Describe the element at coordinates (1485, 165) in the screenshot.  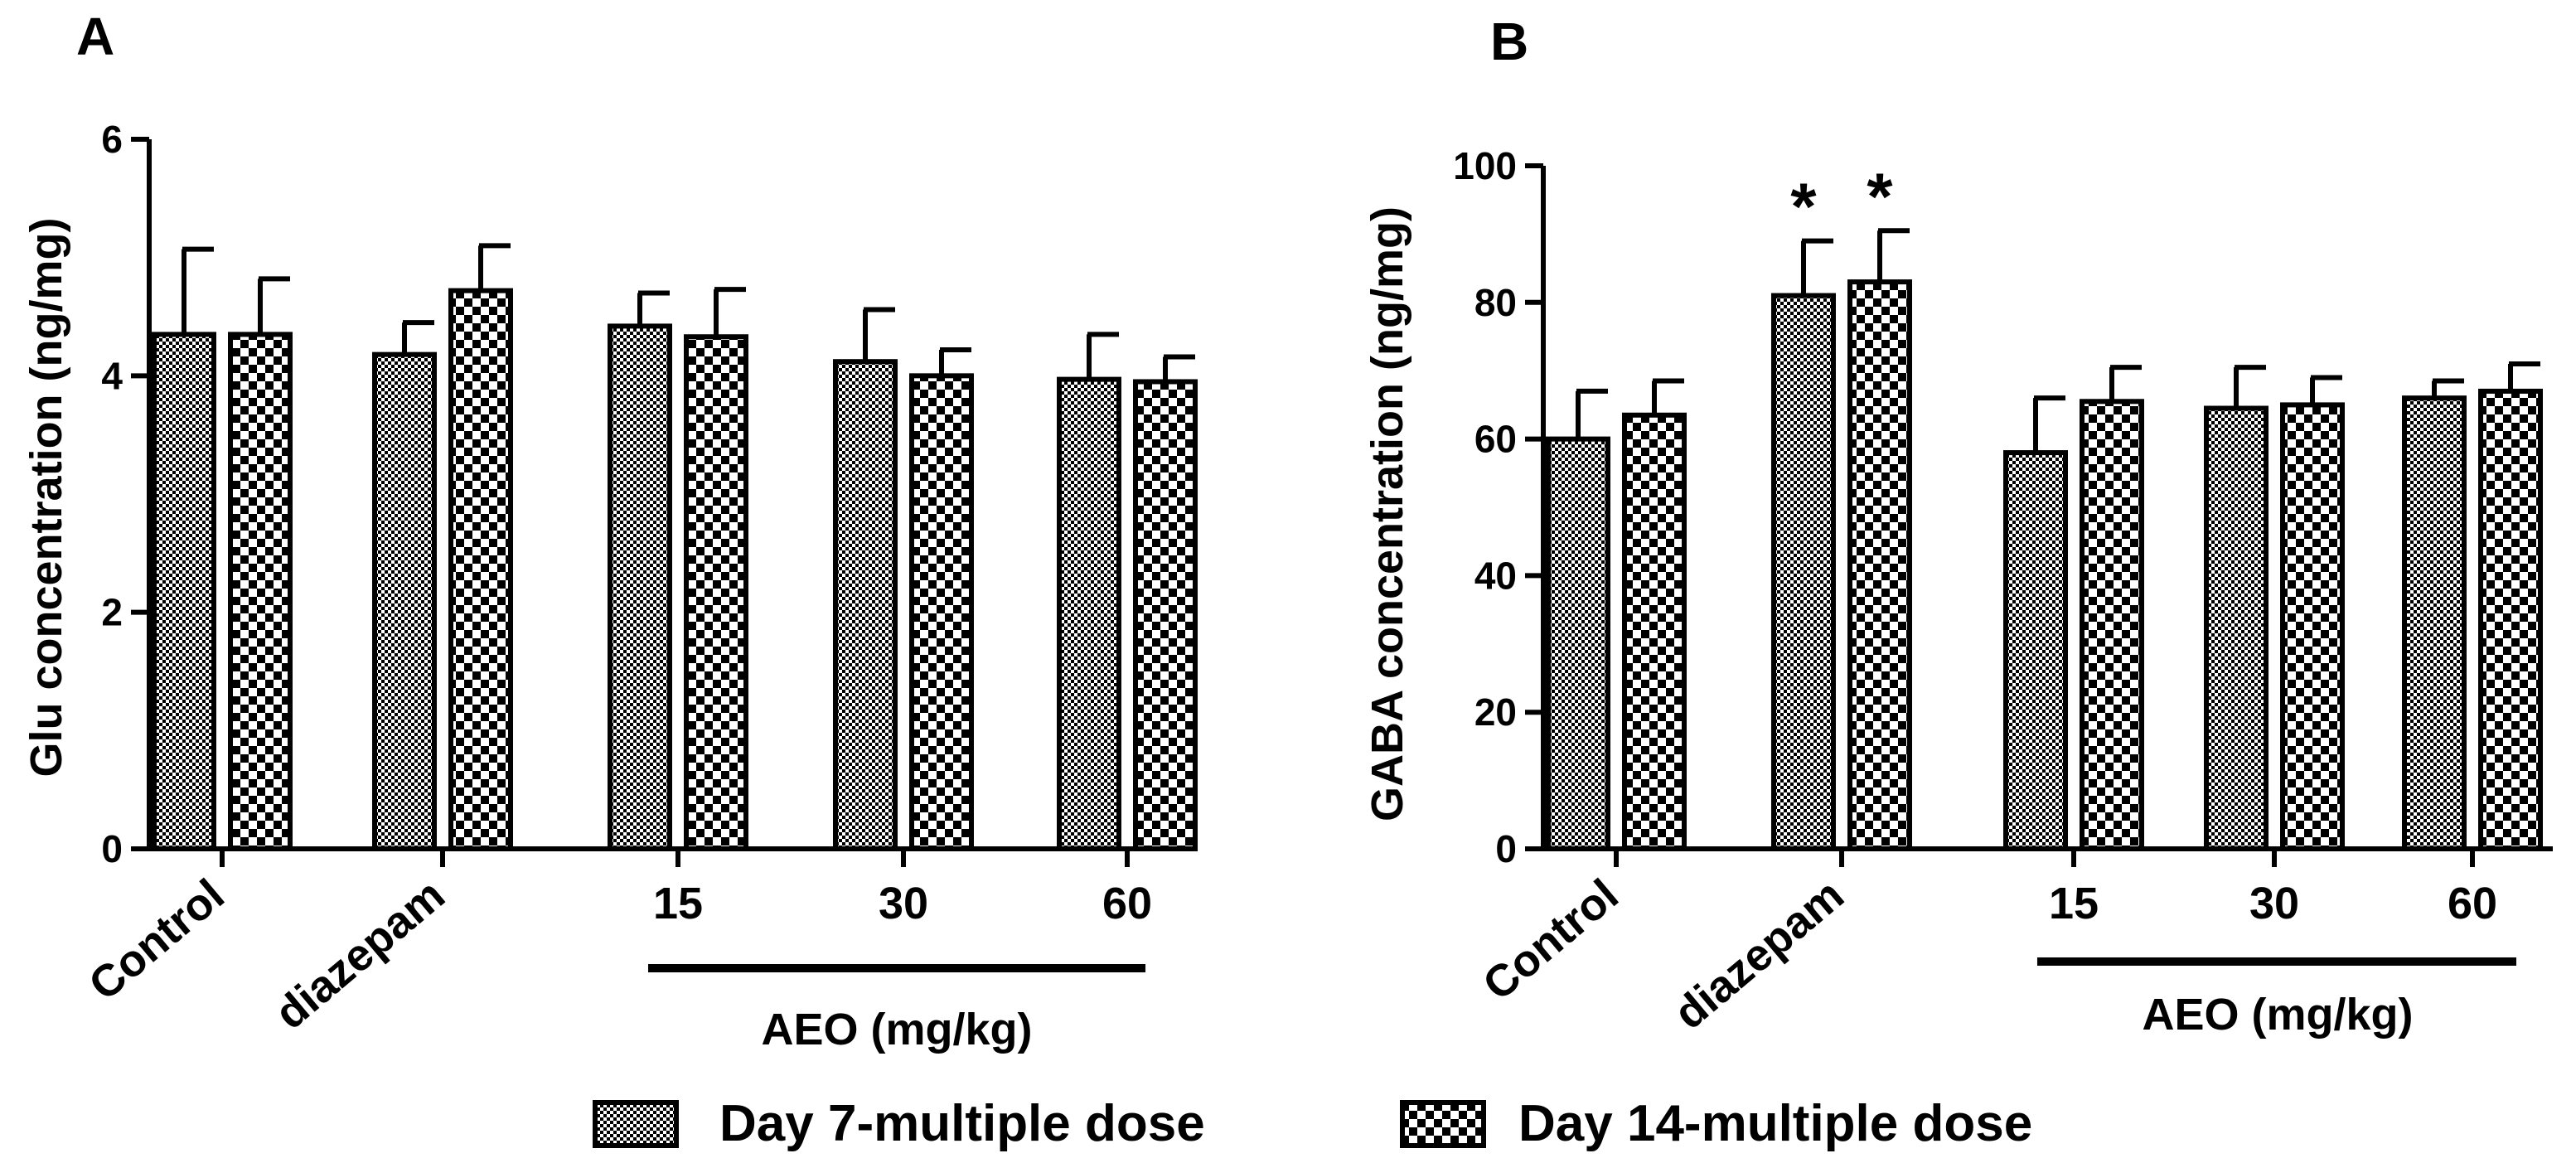
I see `y-tick-label: 100` at that location.